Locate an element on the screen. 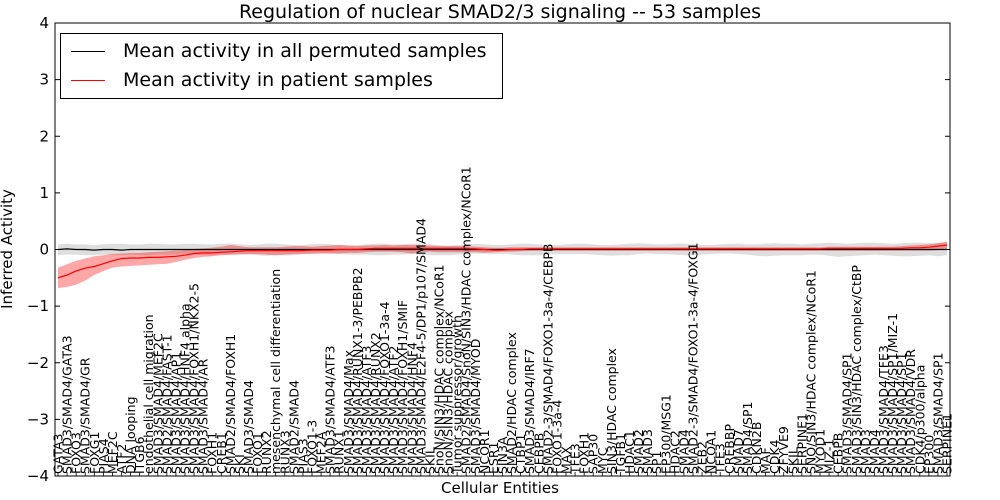 The image size is (1000, 500). y-tick-label: 0 is located at coordinates (44, 250).